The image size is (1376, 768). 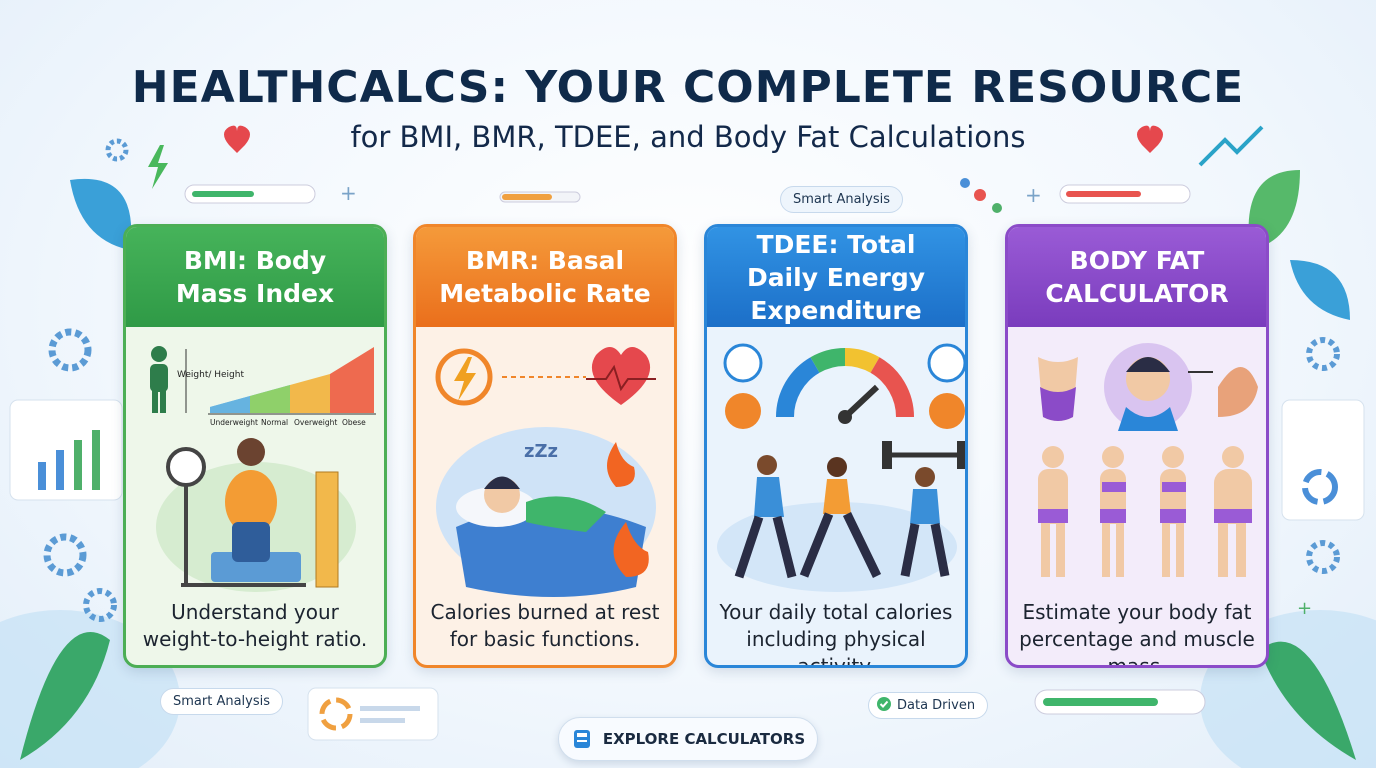 I want to click on explore-button: EXPLORE CALCULATORS, so click(x=688, y=739).